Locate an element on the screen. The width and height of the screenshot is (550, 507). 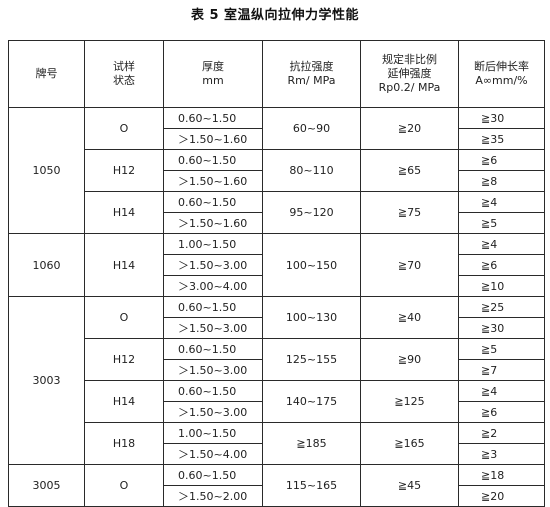
grade-cell: 3005 is located at coordinates (46, 485).